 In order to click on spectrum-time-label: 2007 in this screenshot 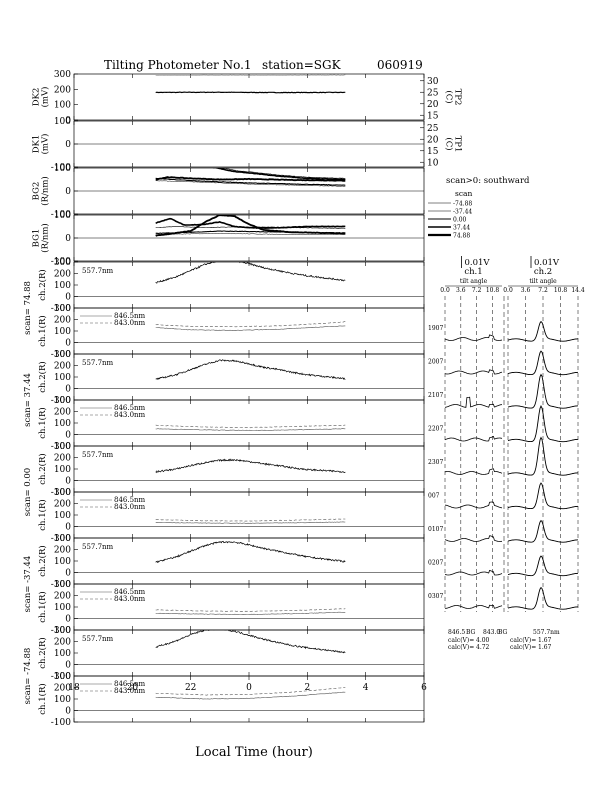, I will do `click(435, 362)`.